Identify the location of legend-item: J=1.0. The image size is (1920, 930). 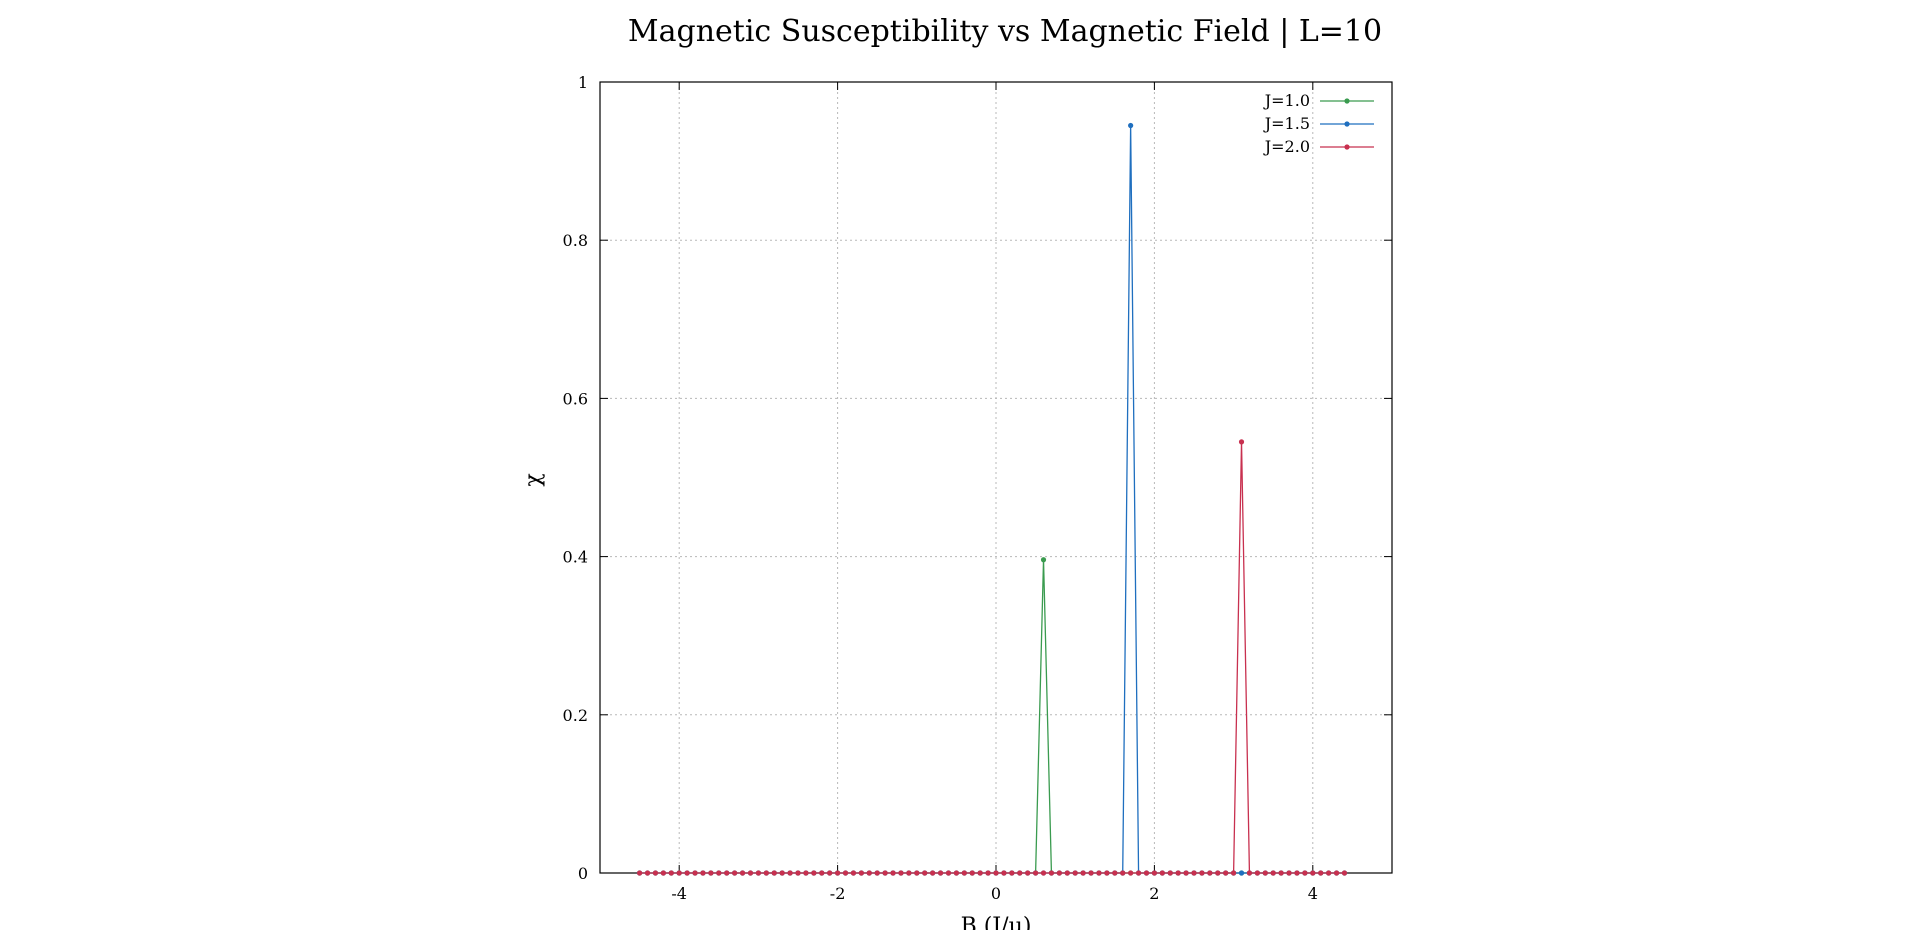
(1318, 100).